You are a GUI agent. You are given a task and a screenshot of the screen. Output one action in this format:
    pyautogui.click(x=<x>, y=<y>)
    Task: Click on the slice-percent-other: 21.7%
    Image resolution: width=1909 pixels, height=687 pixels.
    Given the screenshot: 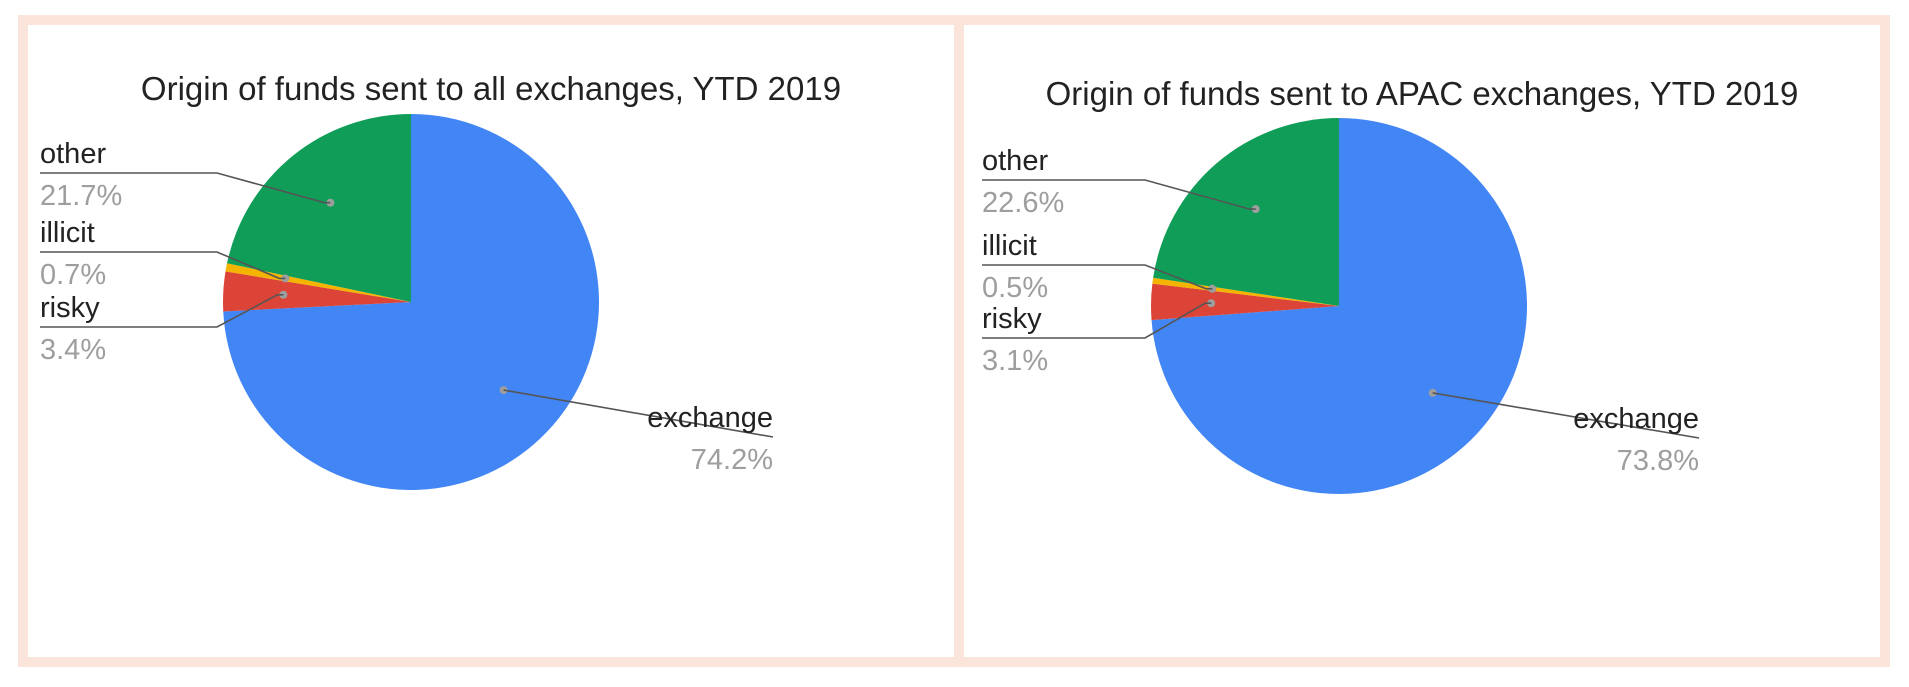 What is the action you would take?
    pyautogui.click(x=81, y=196)
    